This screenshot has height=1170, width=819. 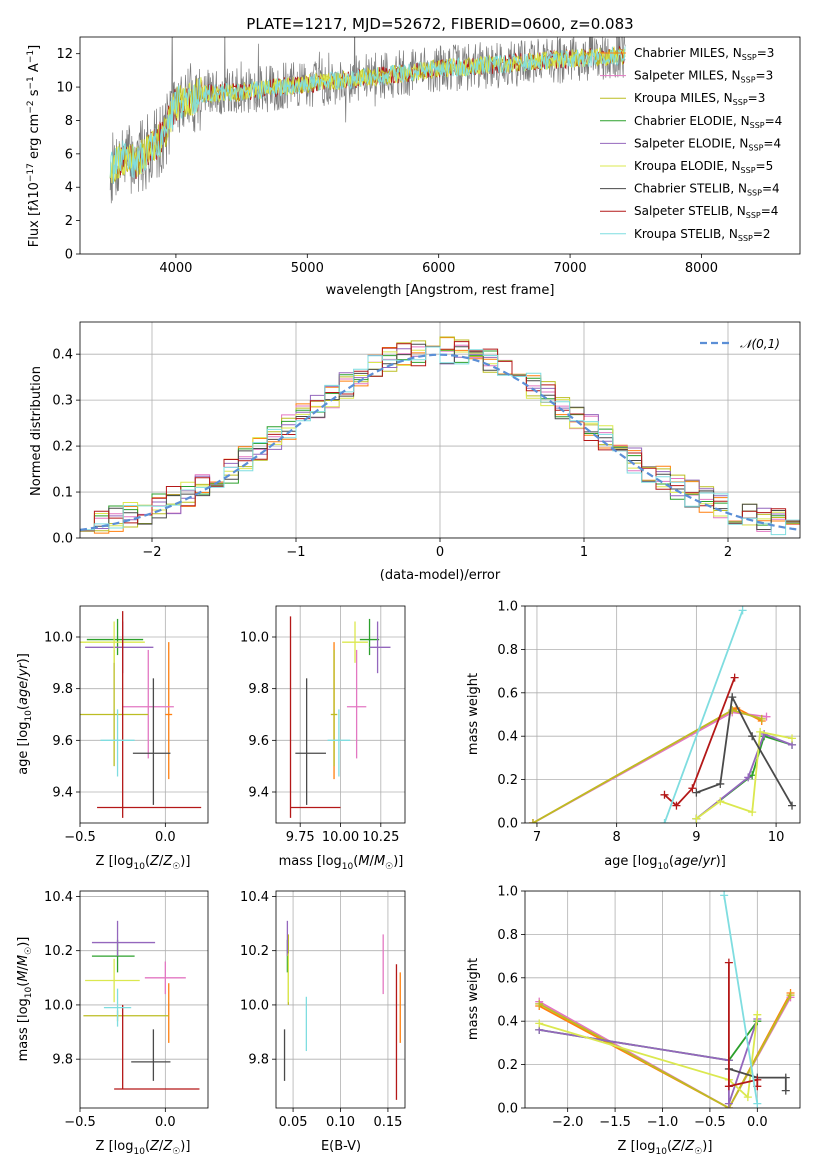 I want to click on age_vs_mass-y-tick-label: 9.8, so click(x=258, y=689).